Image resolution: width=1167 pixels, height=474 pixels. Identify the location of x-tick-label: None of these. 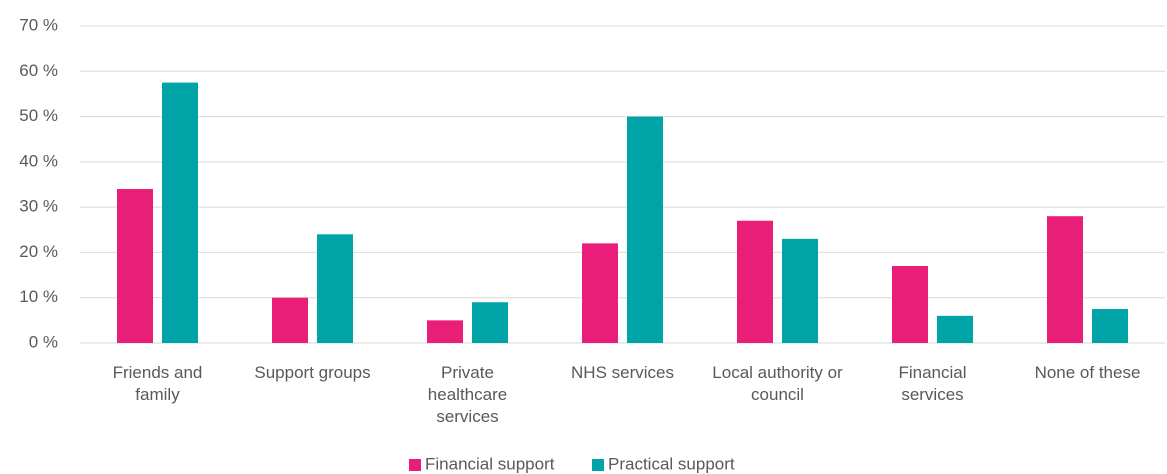
(1087, 372).